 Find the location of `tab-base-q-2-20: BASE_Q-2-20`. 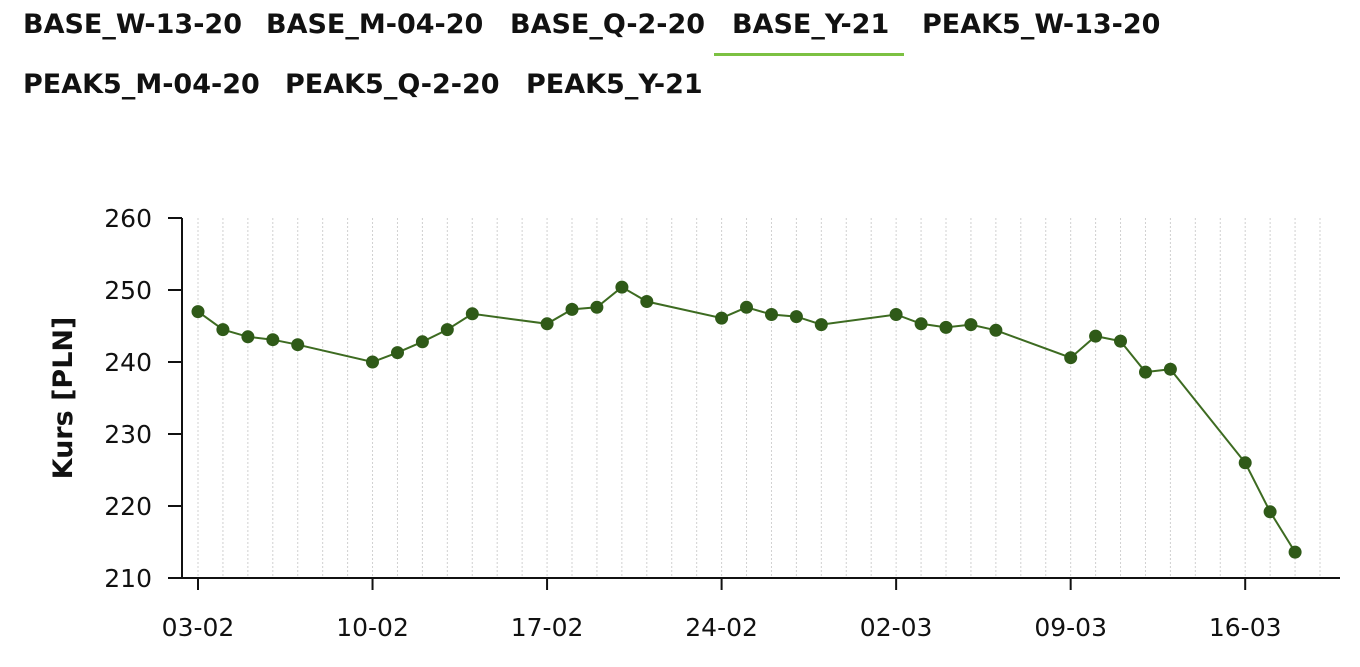

tab-base-q-2-20: BASE_Q-2-20 is located at coordinates (608, 24).